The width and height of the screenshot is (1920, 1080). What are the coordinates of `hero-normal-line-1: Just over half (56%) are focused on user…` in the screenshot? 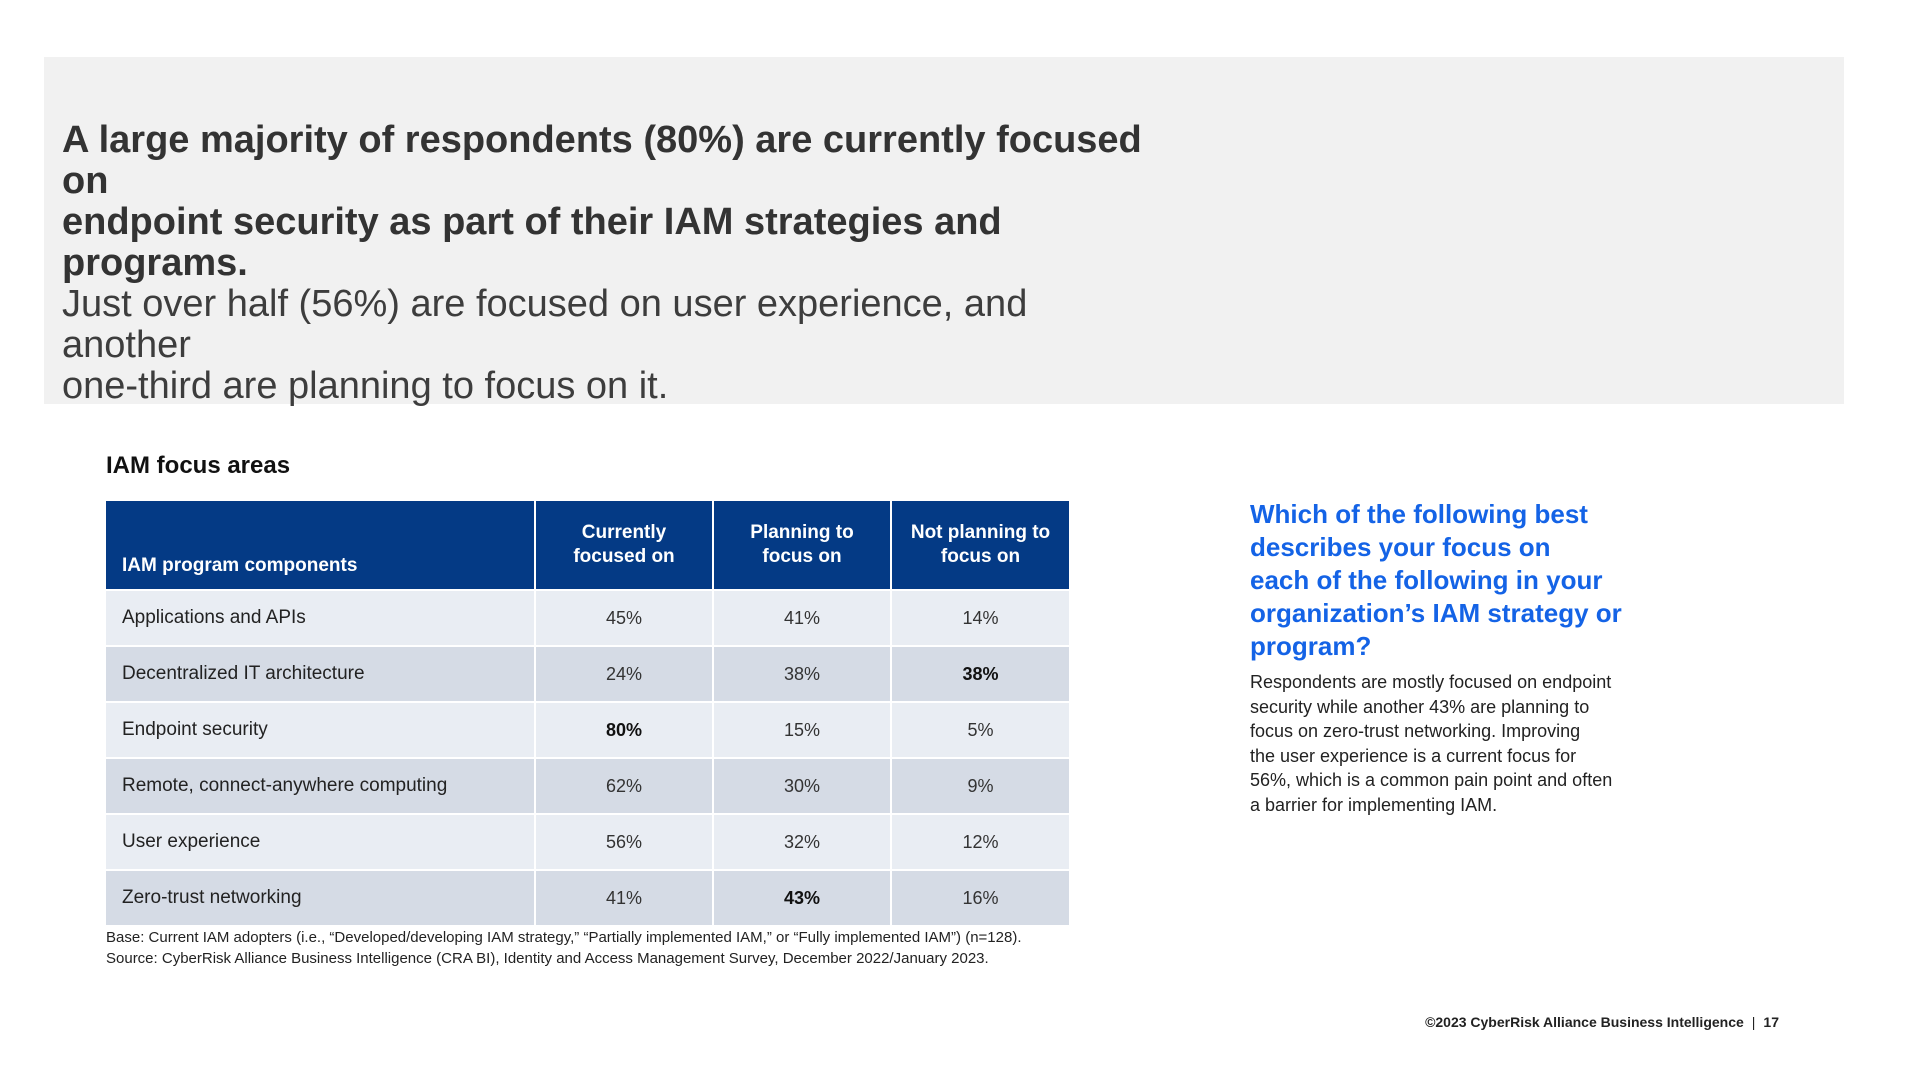 It's located at (545, 324).